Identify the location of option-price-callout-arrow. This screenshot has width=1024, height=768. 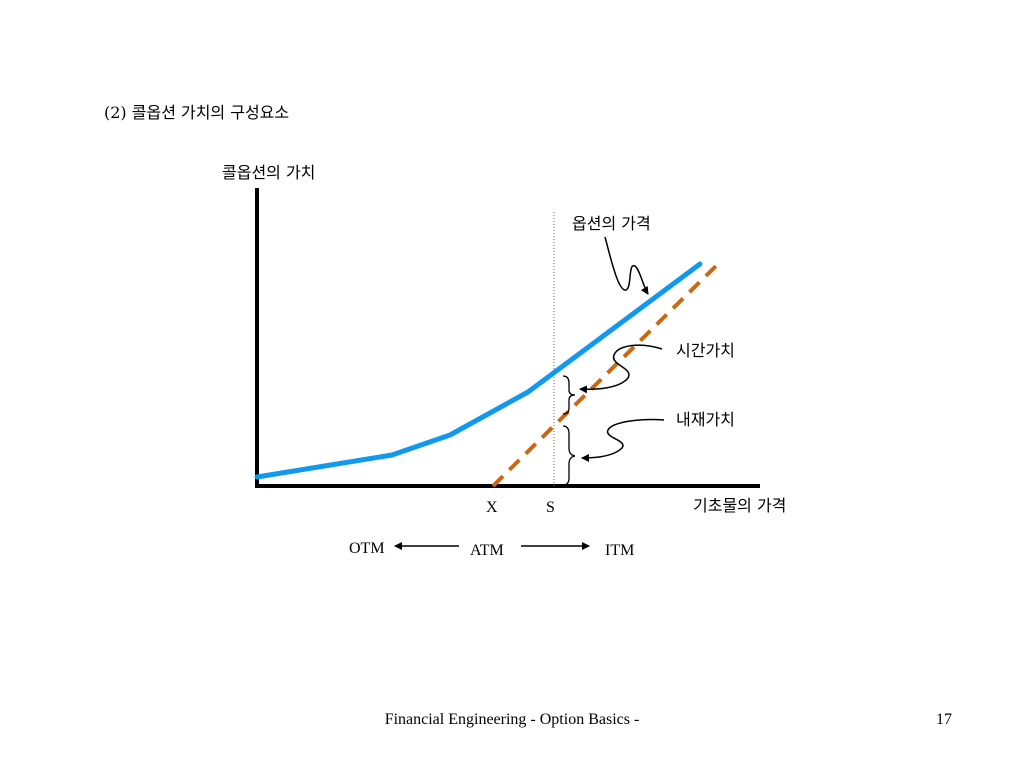
(626, 265).